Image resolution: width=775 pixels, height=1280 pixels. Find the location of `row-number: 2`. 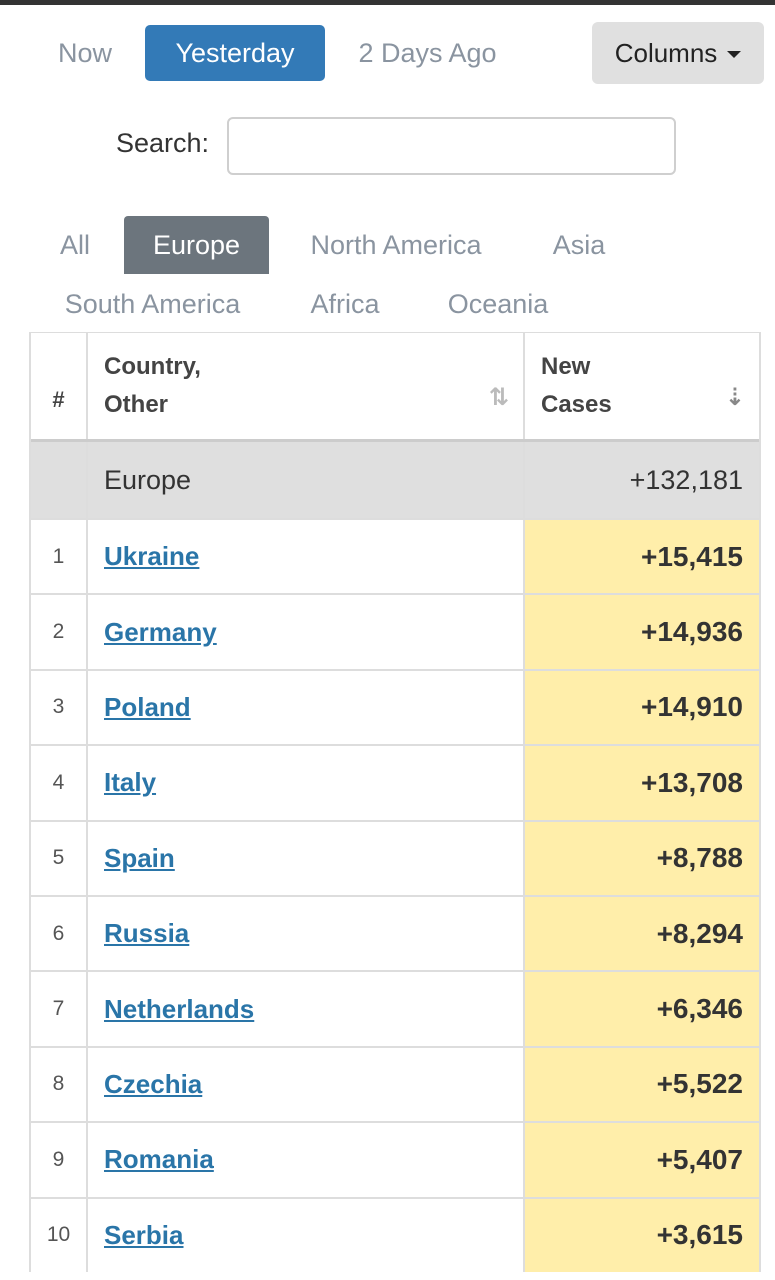

row-number: 2 is located at coordinates (59, 632).